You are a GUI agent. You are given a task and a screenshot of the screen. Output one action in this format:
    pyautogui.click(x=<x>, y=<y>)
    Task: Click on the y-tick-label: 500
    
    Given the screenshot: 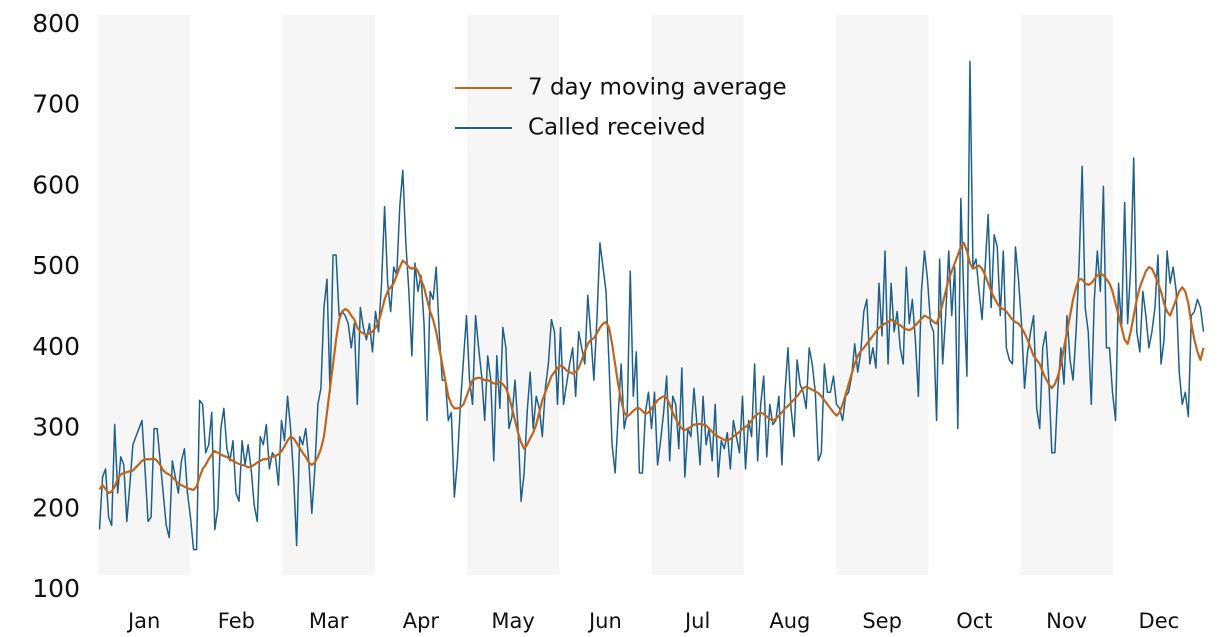 What is the action you would take?
    pyautogui.click(x=56, y=265)
    